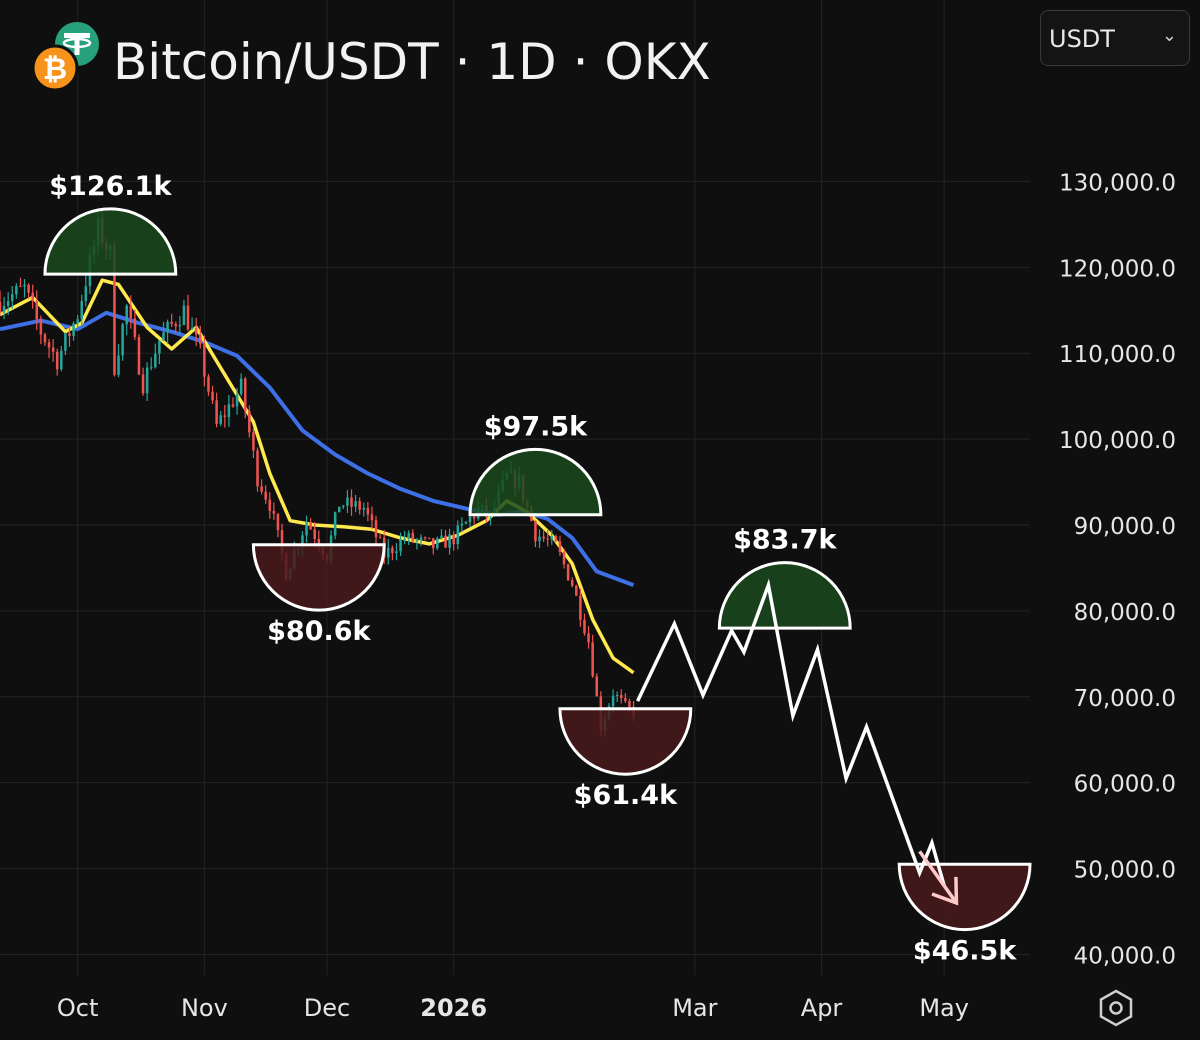 The image size is (1200, 1040). I want to click on y-tick-label: 70,000.0, so click(1125, 699).